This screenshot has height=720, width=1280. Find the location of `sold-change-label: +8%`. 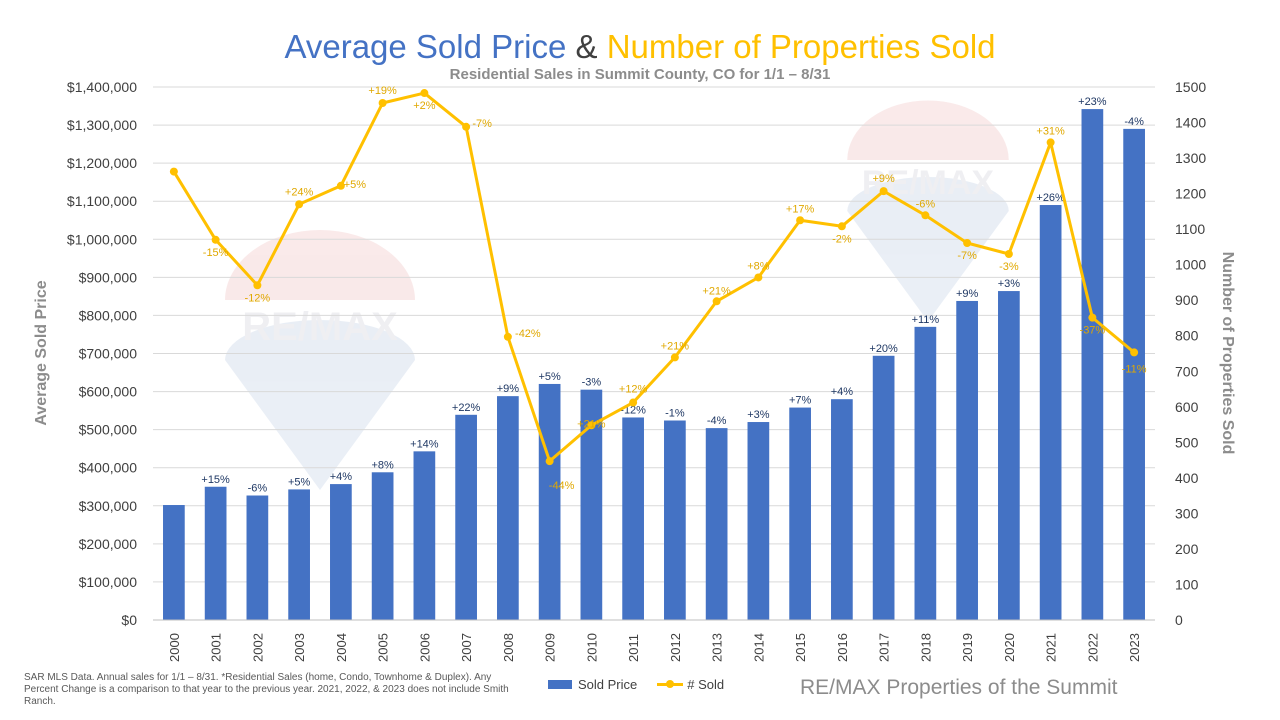

sold-change-label: +8% is located at coordinates (758, 266).